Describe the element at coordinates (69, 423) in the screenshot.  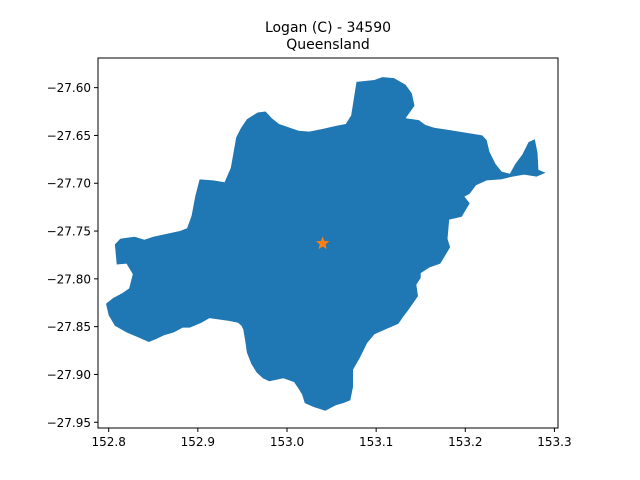
I see `y-tick-label: −27.95` at that location.